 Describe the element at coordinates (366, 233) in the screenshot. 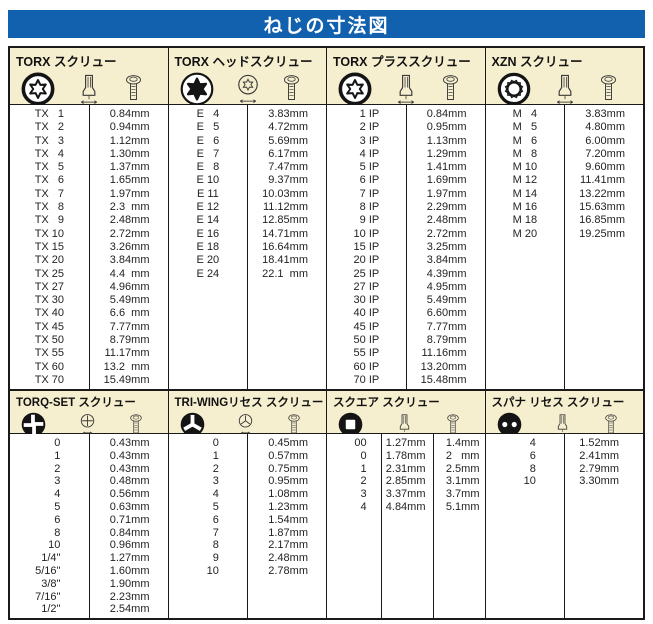

I see `size-cell: 10 IP` at that location.